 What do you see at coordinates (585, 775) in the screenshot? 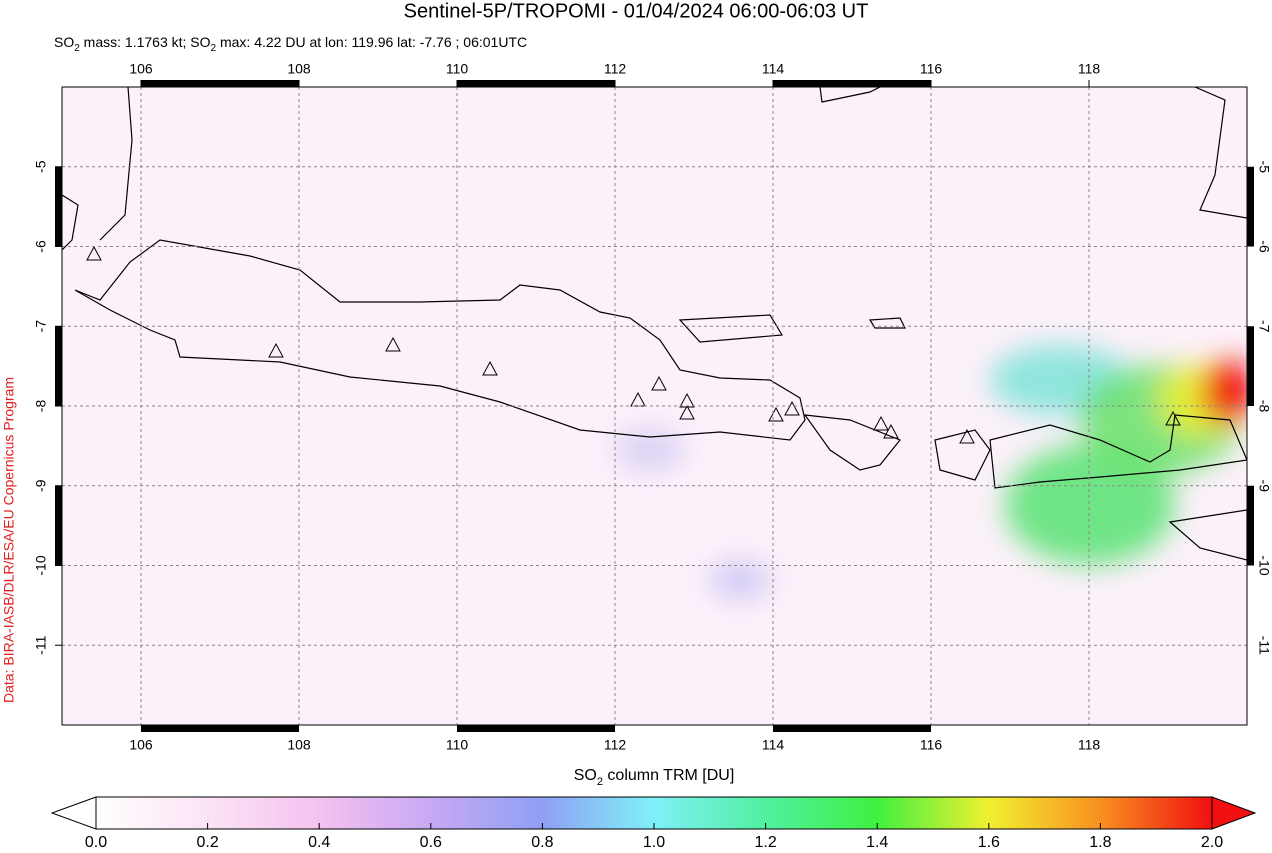
I see `colorbar-label-part: SO` at bounding box center [585, 775].